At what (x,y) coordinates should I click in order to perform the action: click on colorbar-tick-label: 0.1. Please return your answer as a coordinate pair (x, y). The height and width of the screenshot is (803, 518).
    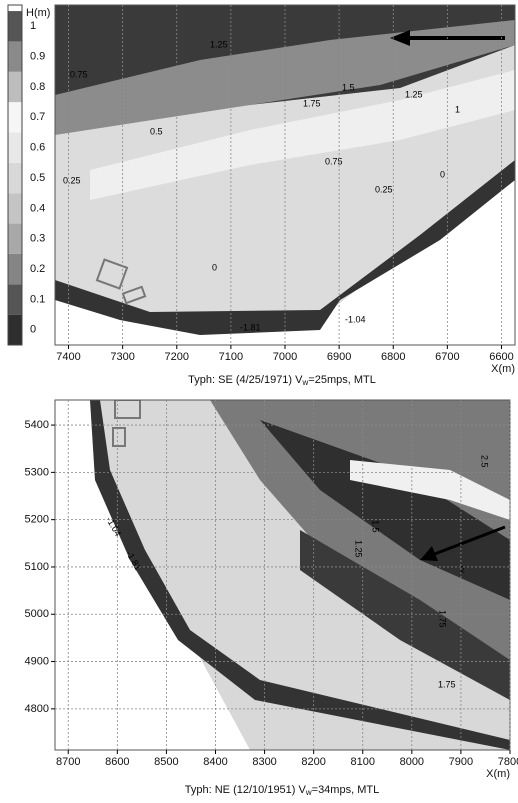
    Looking at the image, I should click on (37, 299).